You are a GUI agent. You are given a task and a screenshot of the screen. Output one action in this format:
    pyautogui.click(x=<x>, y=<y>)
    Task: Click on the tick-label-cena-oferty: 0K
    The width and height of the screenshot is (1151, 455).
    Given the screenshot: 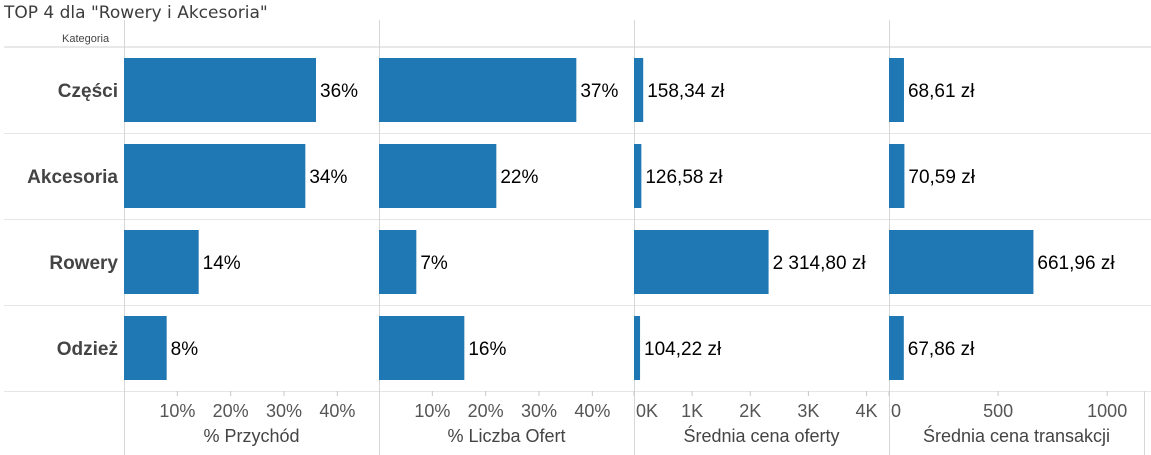 What is the action you would take?
    pyautogui.click(x=647, y=411)
    